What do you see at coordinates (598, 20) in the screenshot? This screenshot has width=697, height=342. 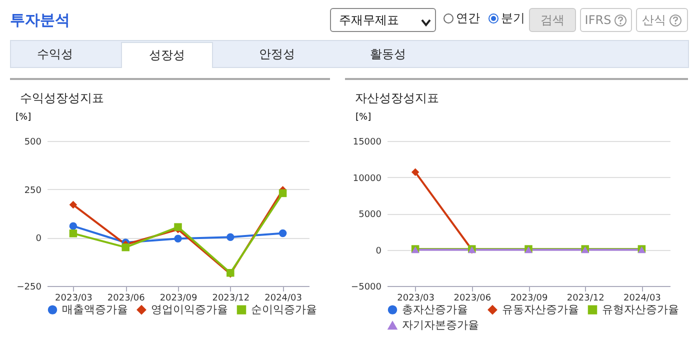 I see `text: IFRS` at bounding box center [598, 20].